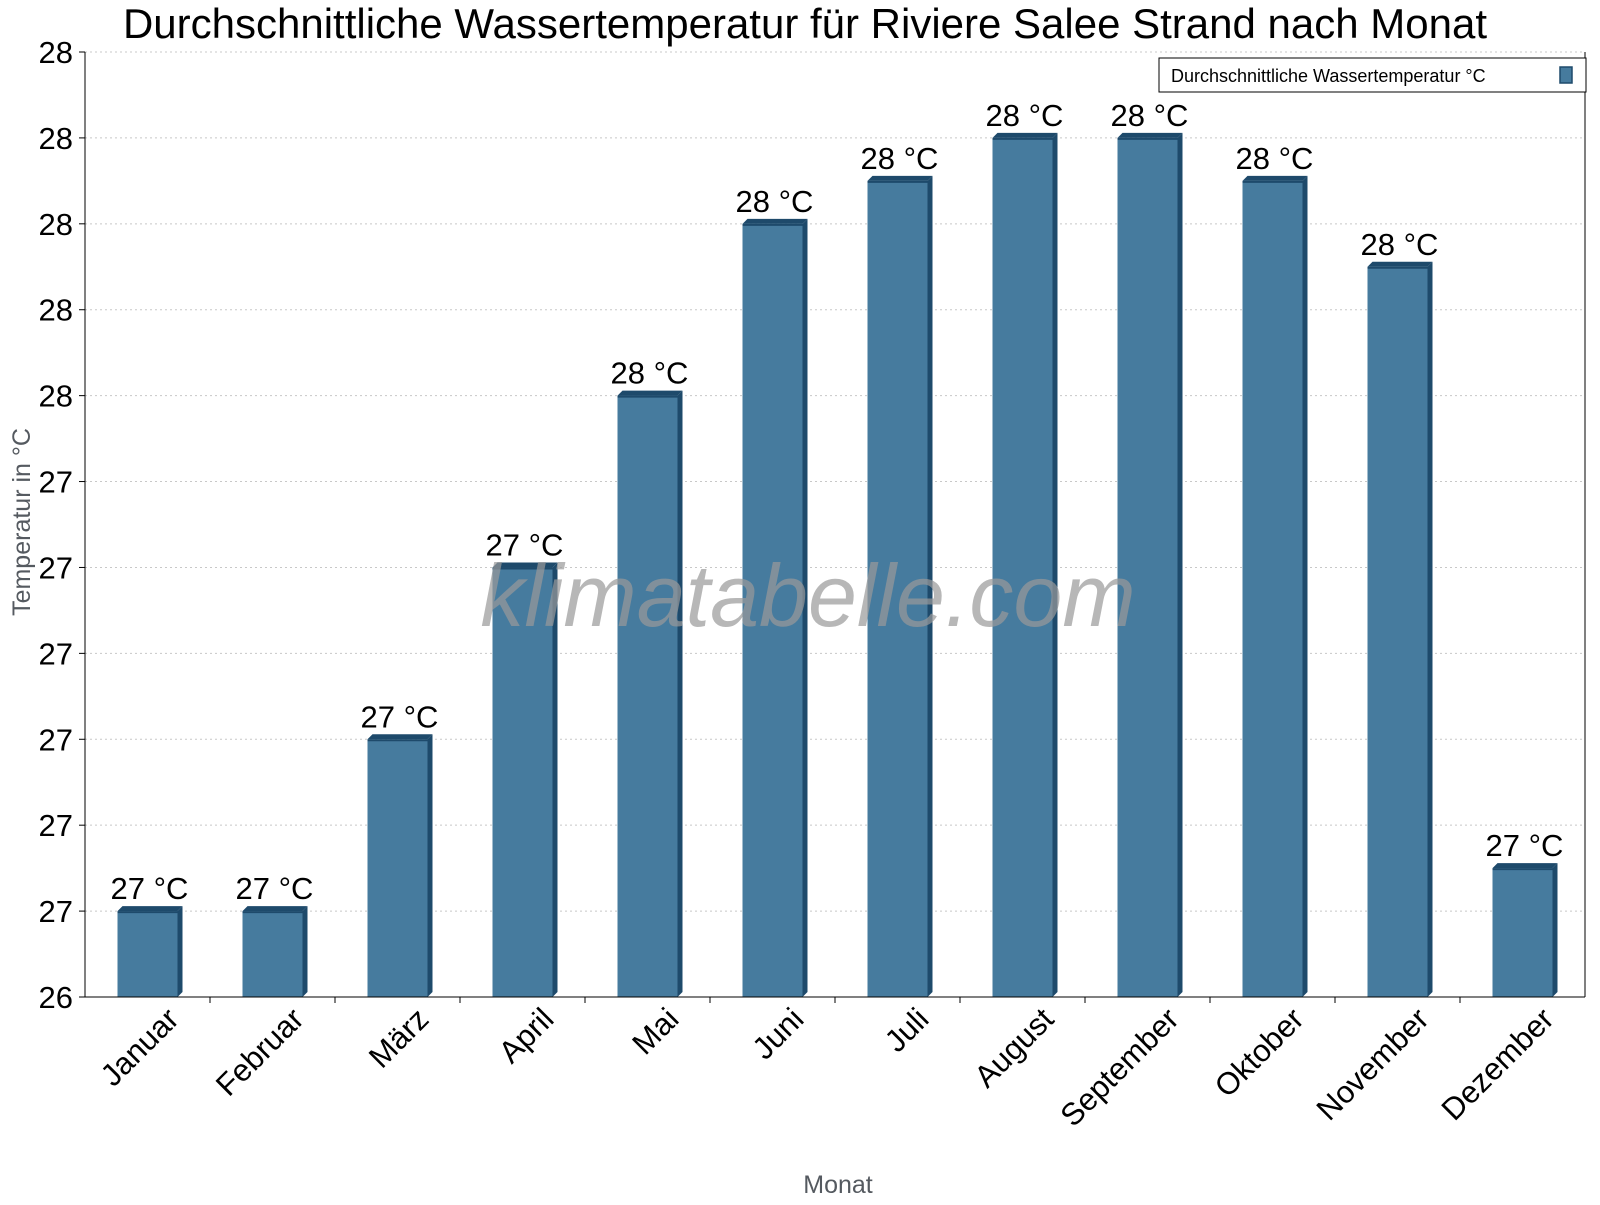 This screenshot has height=1205, width=1600. I want to click on y-axis-title: Temperatur in °C, so click(22, 522).